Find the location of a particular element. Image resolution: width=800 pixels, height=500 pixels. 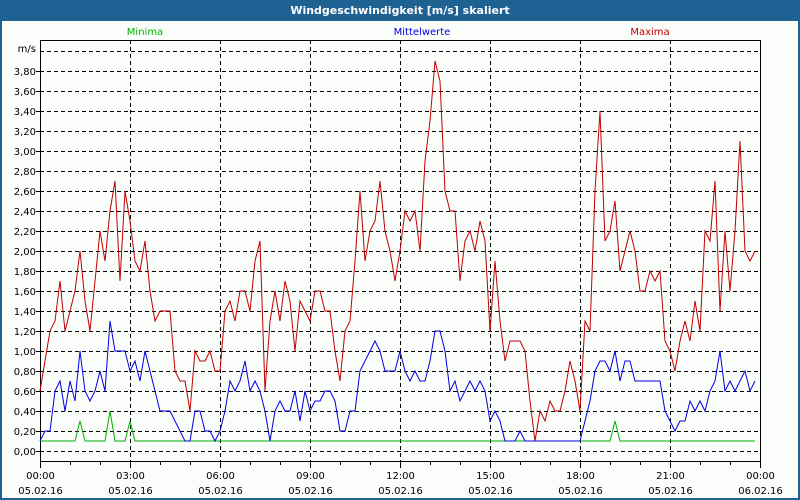

x-tick-time: 18:00 is located at coordinates (580, 476).